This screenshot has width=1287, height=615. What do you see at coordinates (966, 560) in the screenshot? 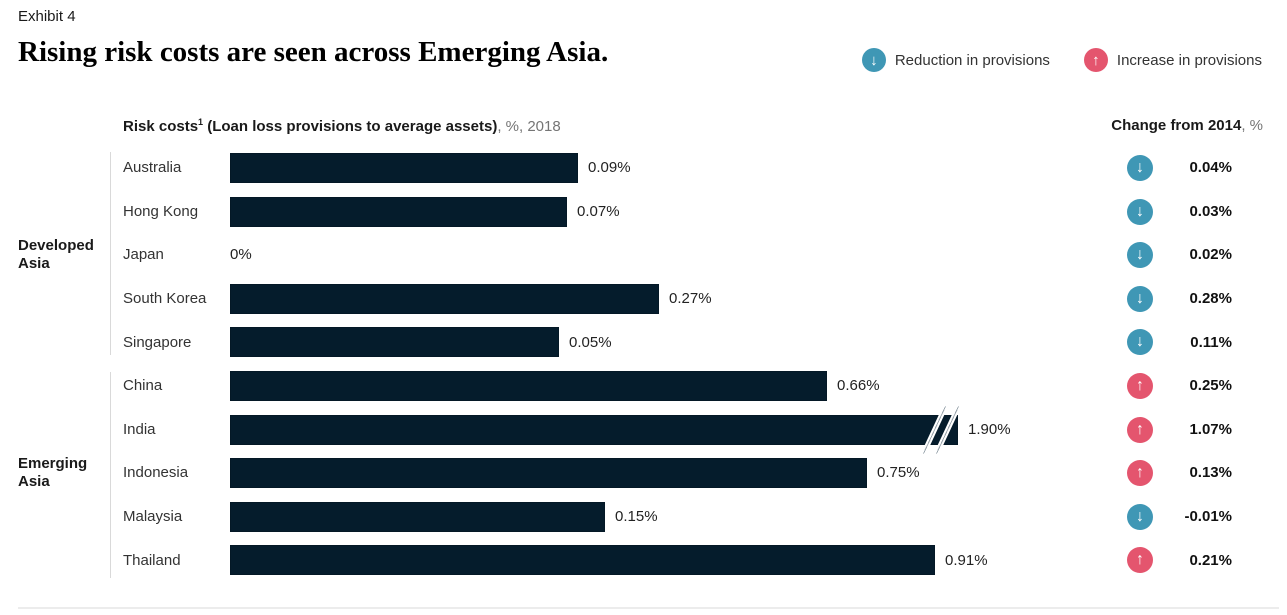
I see `bar-value-label: 0.91%` at bounding box center [966, 560].